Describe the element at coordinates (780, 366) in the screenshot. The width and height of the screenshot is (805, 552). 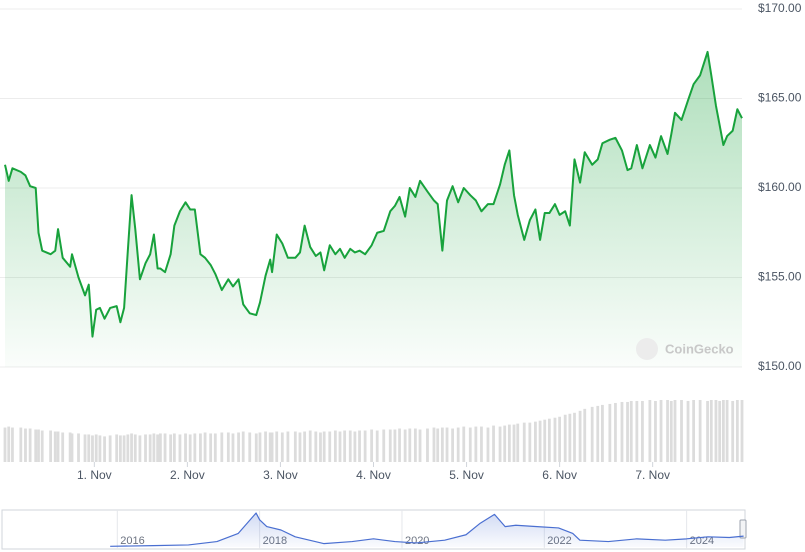
I see `y-tick-label: $150.00` at that location.